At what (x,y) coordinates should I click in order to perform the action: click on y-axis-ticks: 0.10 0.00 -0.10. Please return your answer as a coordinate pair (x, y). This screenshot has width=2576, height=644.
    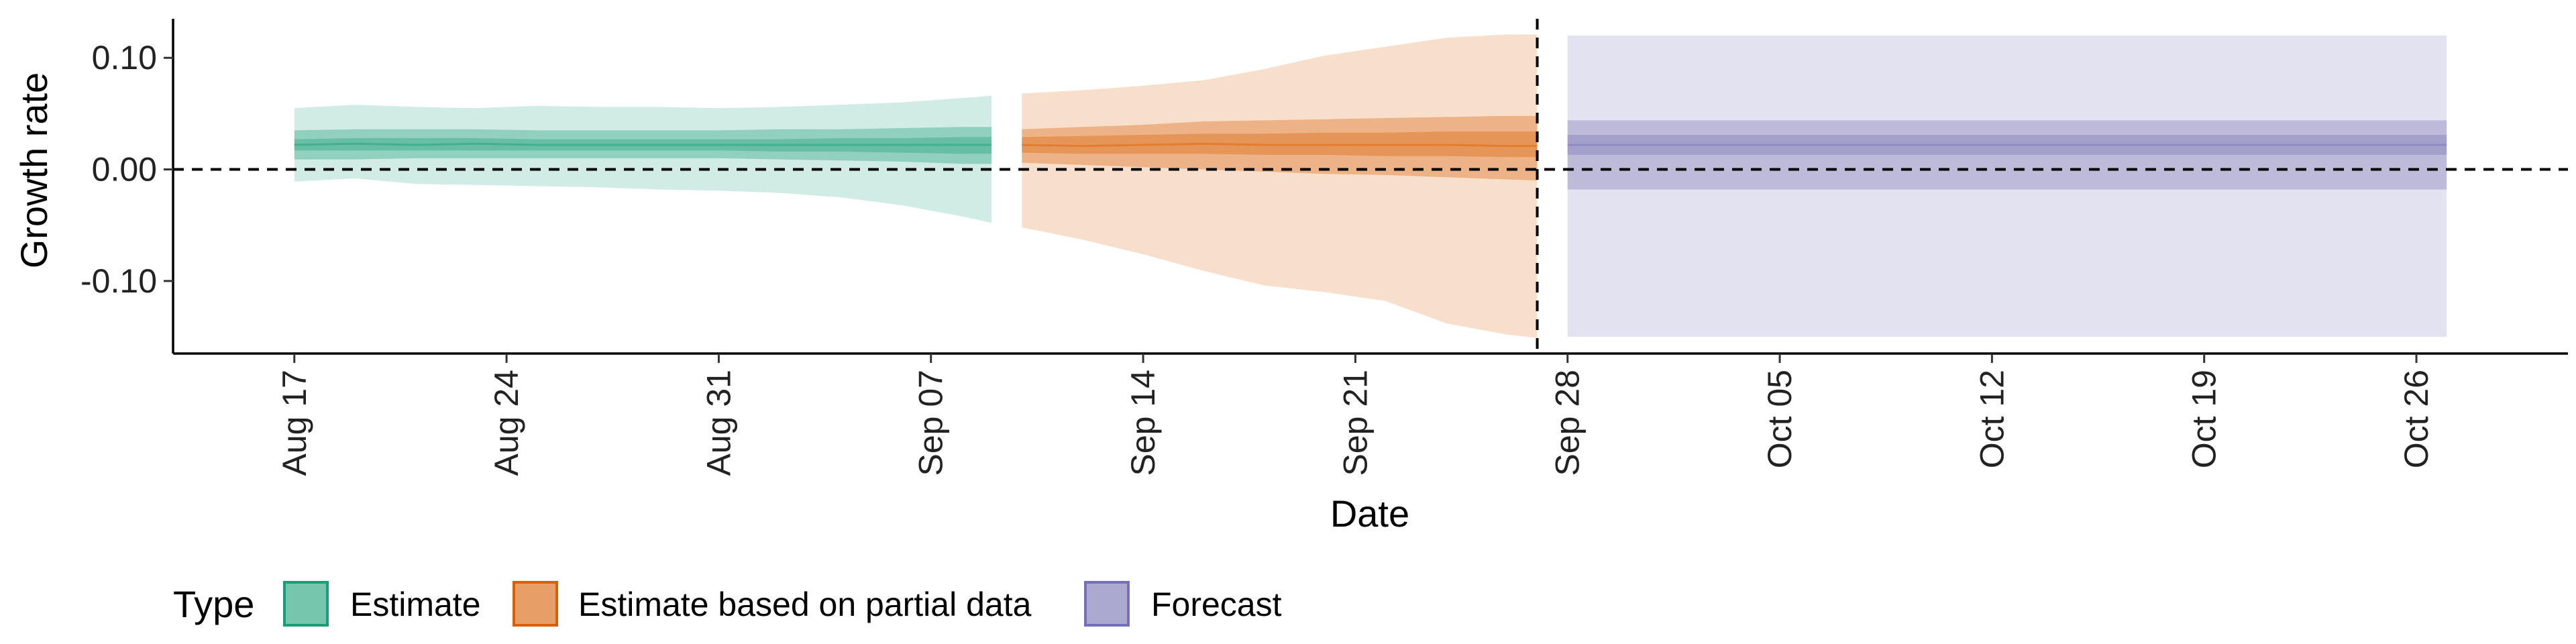
    Looking at the image, I should click on (126, 169).